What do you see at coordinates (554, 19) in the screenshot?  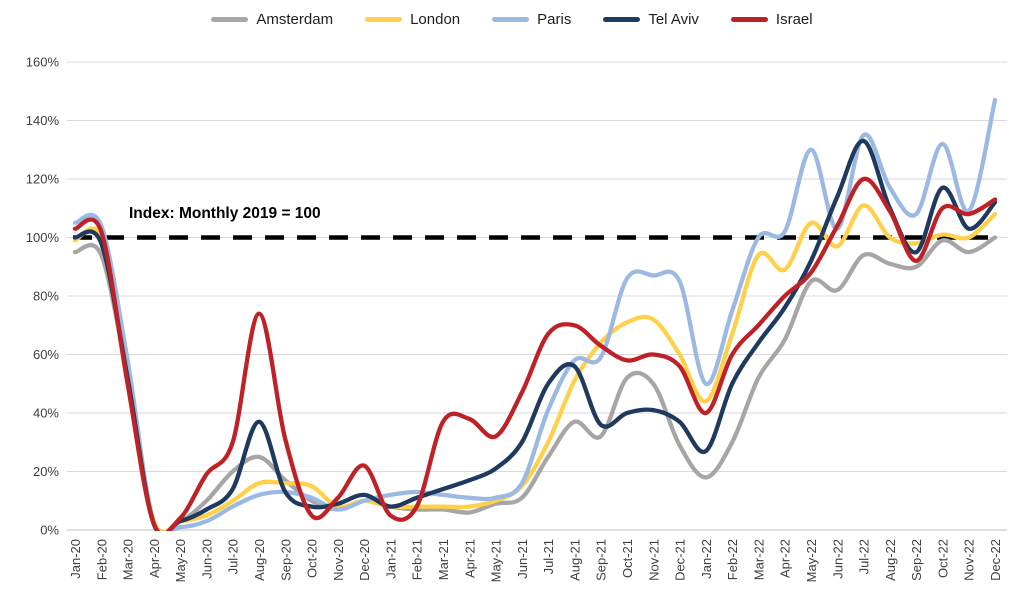 I see `legend-label-paris: Paris` at bounding box center [554, 19].